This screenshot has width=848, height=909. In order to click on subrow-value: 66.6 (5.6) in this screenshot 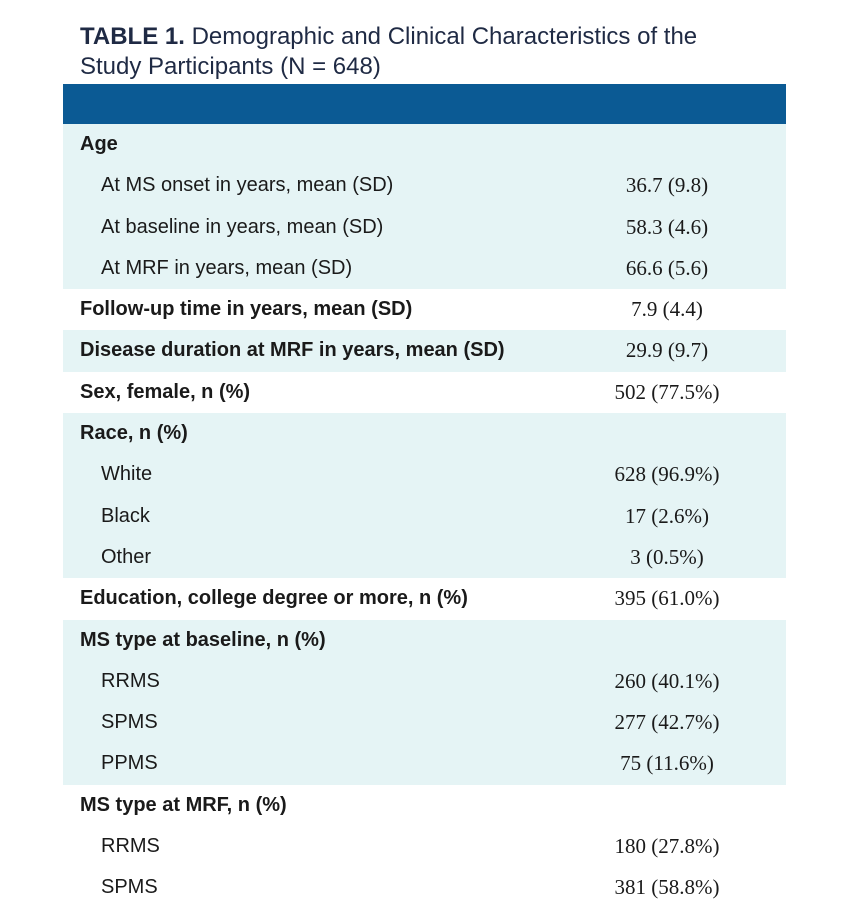, I will do `click(667, 267)`.